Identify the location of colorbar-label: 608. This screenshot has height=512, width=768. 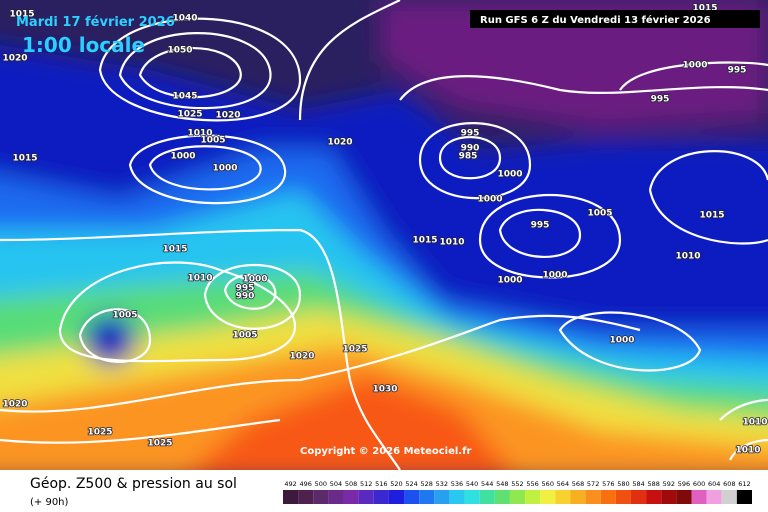
(729, 484).